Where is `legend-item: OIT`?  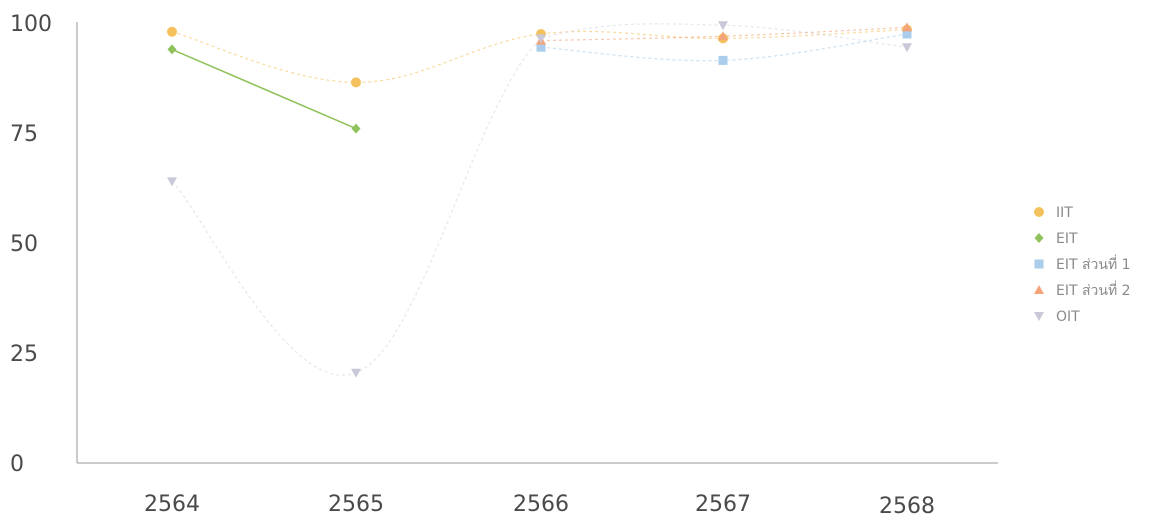 legend-item: OIT is located at coordinates (1057, 317).